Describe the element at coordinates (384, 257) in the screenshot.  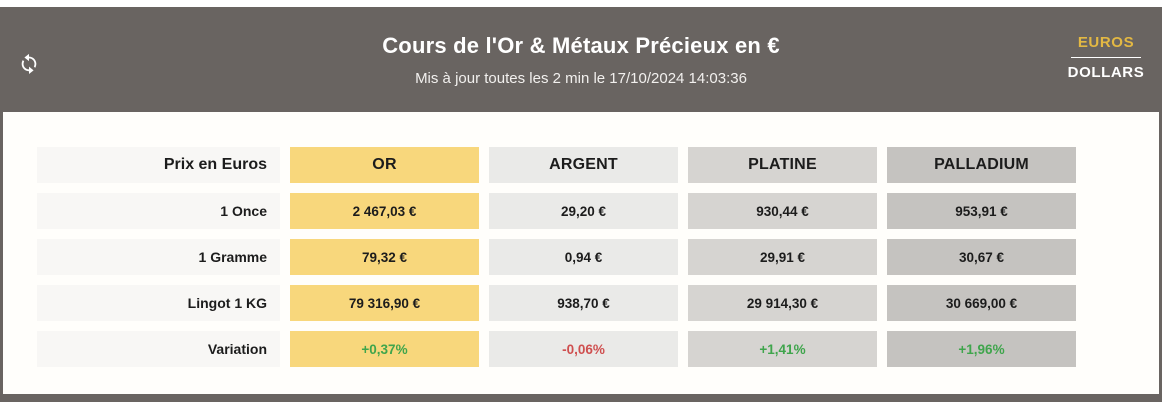
I see `price-cell: 79,32 €` at that location.